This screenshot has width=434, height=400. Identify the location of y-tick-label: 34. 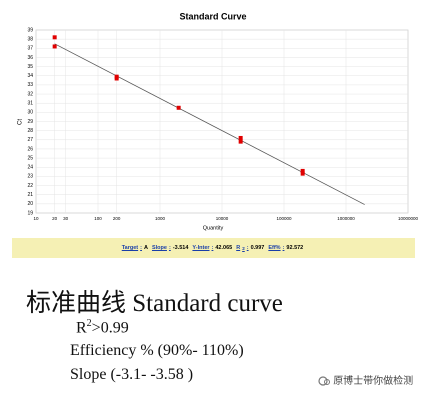
(30, 76).